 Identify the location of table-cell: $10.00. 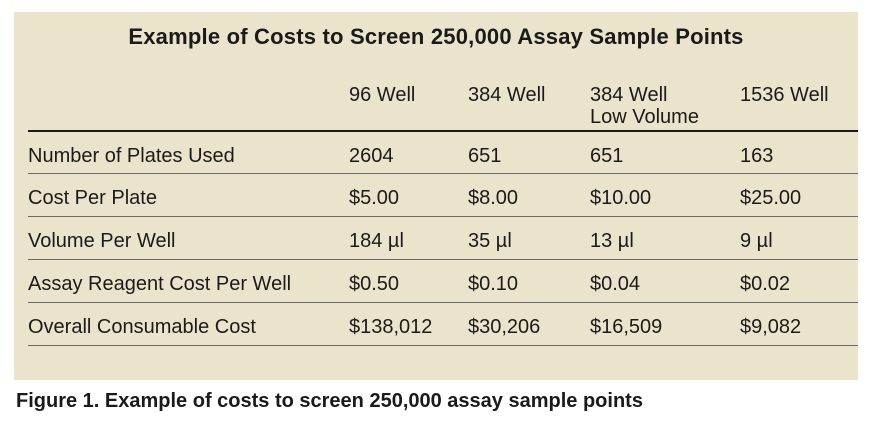
(621, 198).